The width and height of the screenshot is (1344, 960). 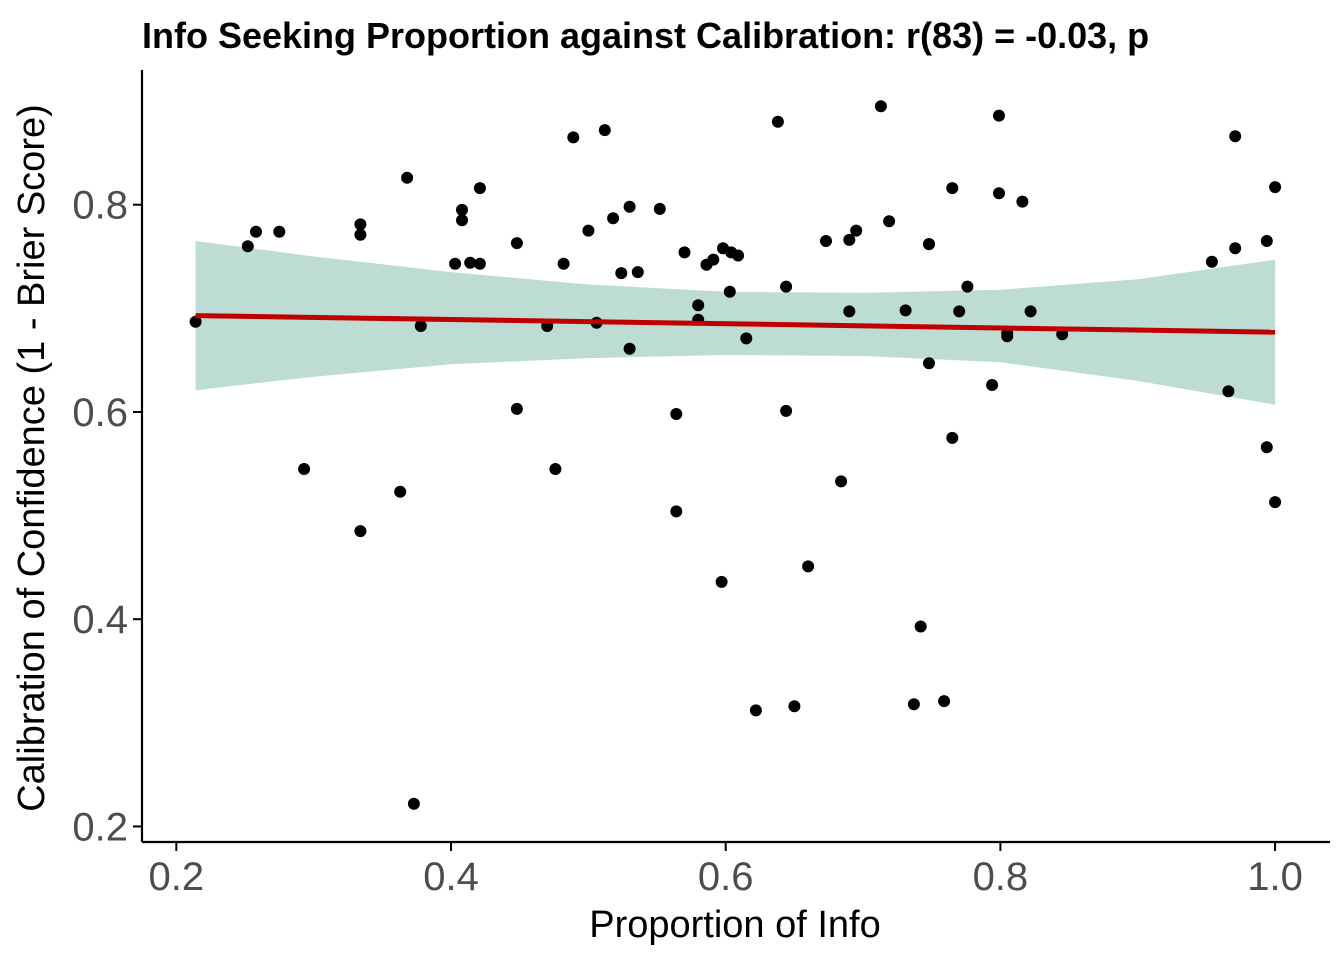 I want to click on y-tick-label: 0.8, so click(x=100, y=206).